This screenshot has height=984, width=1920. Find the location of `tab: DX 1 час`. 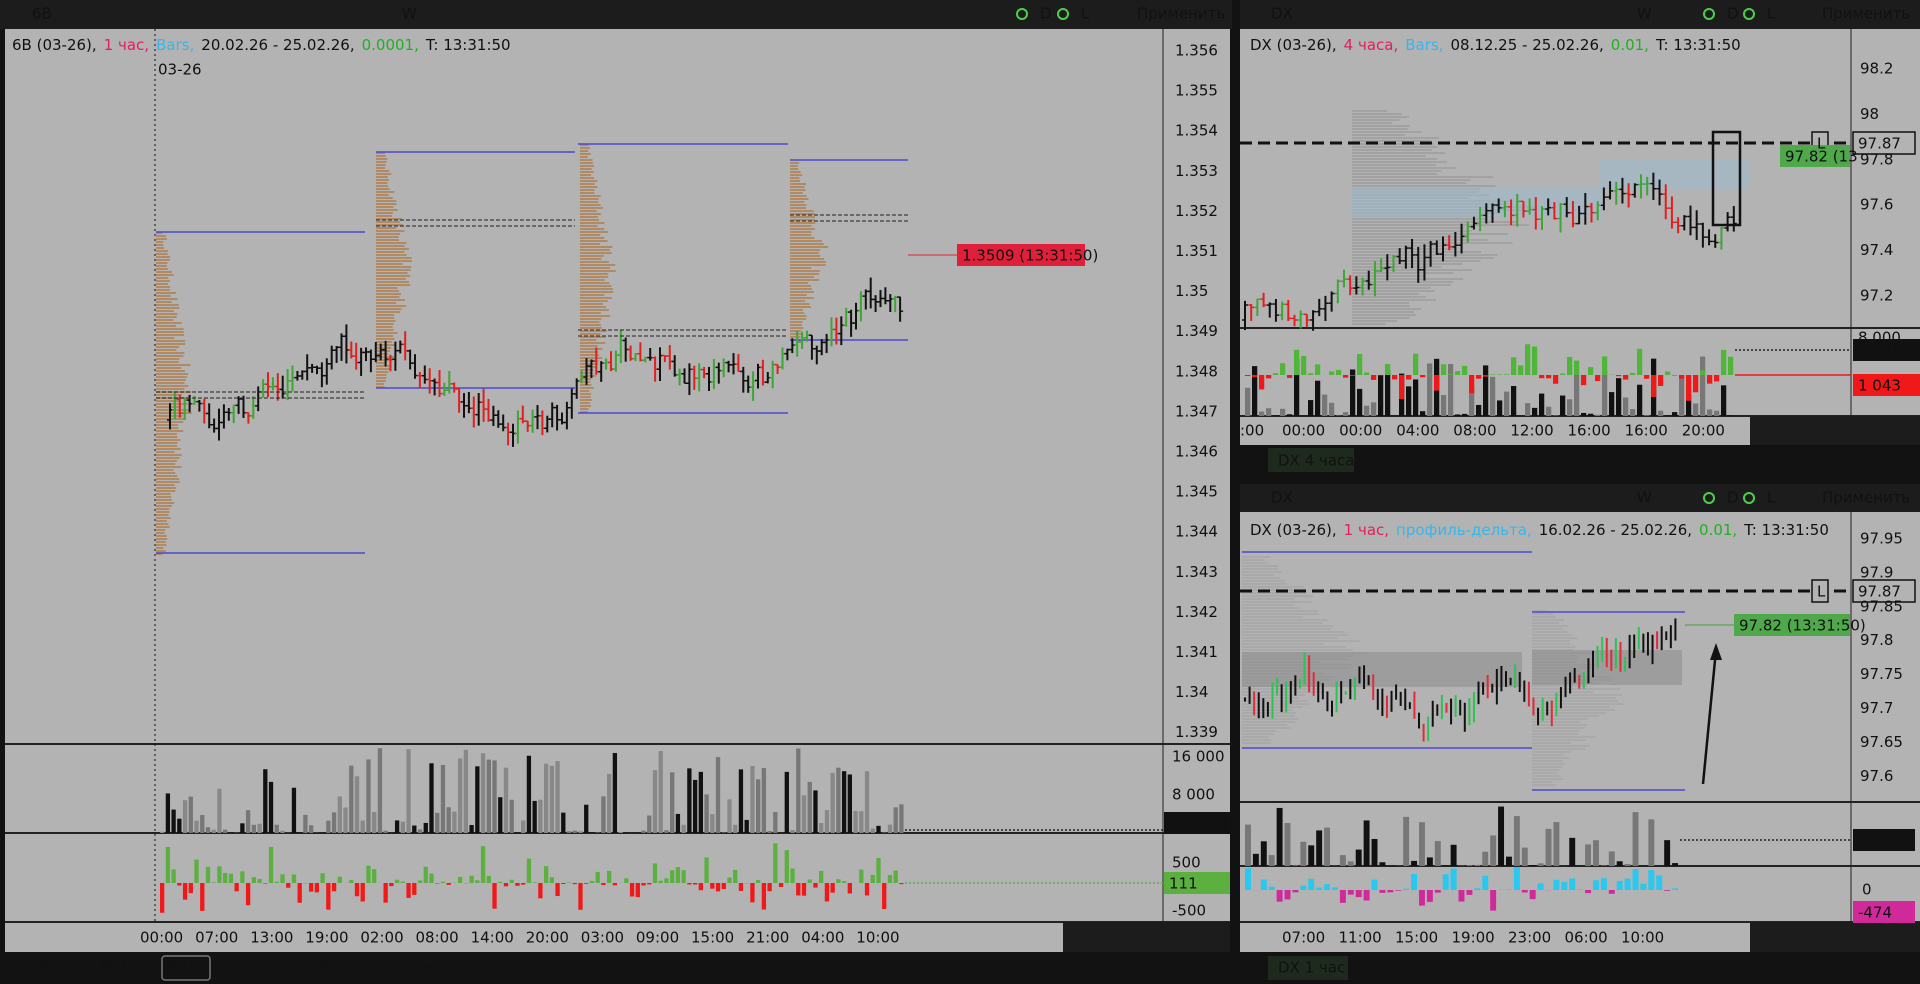

tab: DX 1 час is located at coordinates (1311, 968).